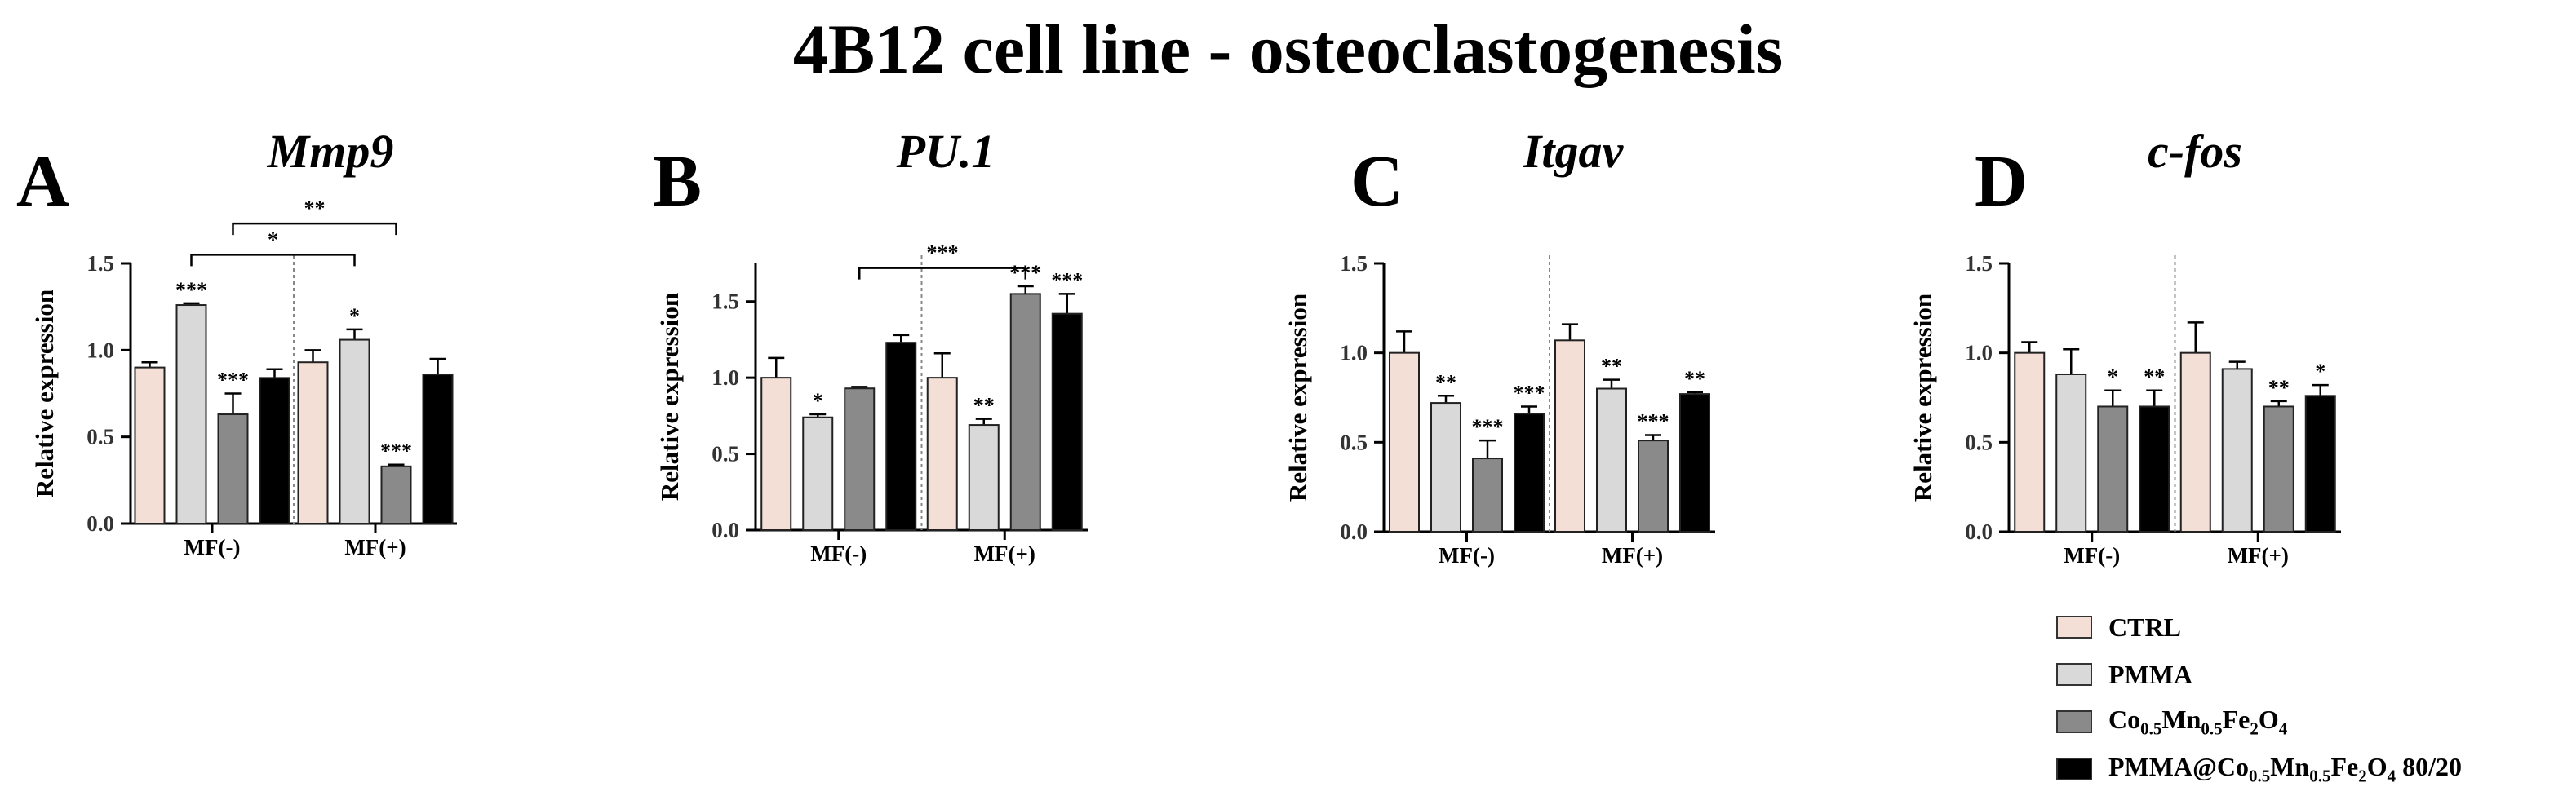 The width and height of the screenshot is (2576, 809). I want to click on panel-letter: D, so click(2001, 181).